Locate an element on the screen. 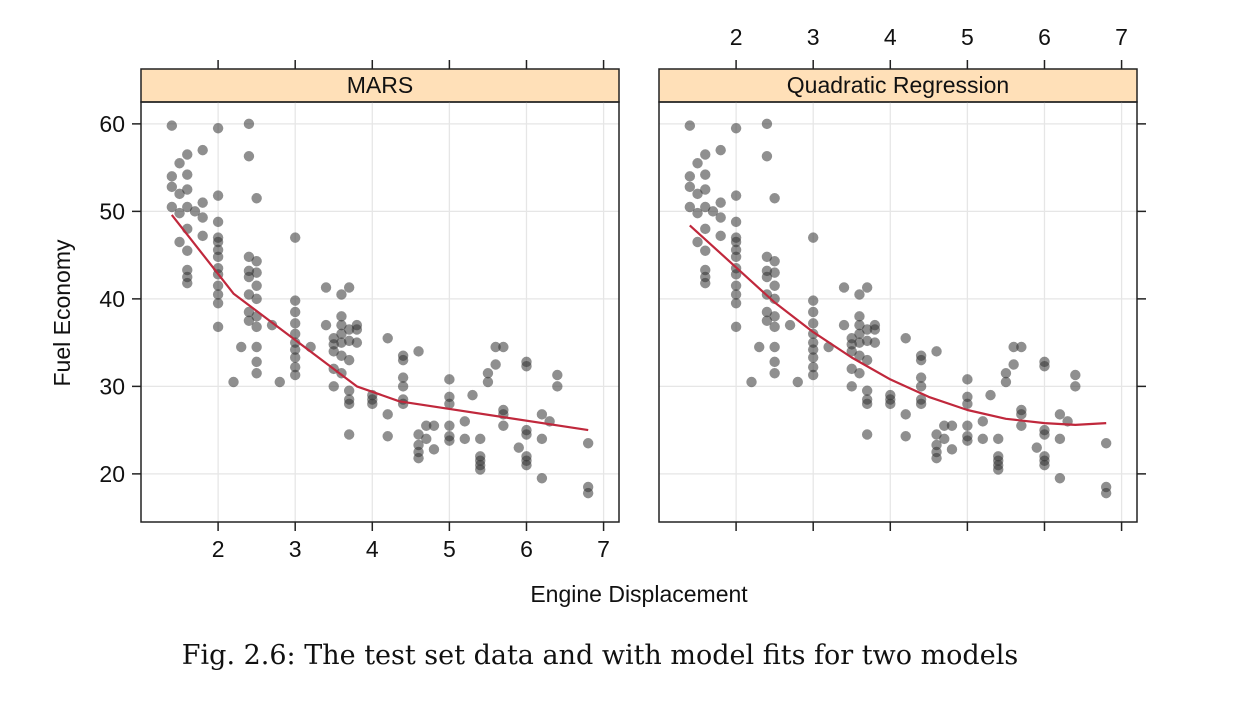 This screenshot has height=703, width=1245. y-tick-label: 60 is located at coordinates (112, 124).